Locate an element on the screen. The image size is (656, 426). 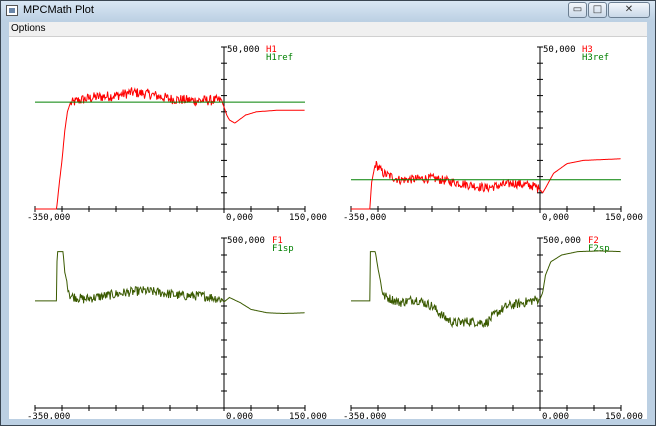
window-title: MPCMath Plot is located at coordinates (58, 10).